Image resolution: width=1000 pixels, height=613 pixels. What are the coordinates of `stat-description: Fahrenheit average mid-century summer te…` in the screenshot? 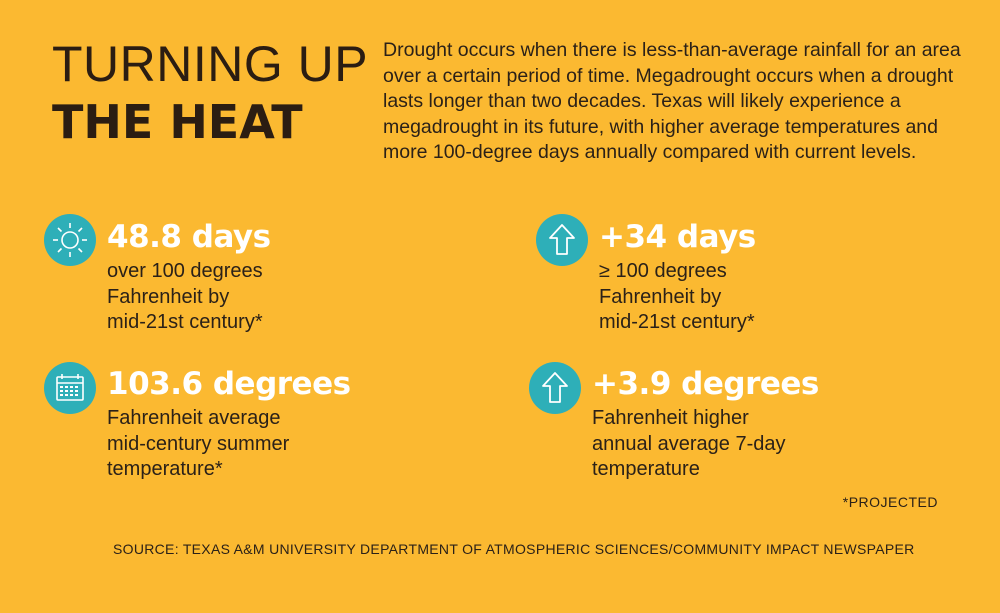 It's located at (198, 443).